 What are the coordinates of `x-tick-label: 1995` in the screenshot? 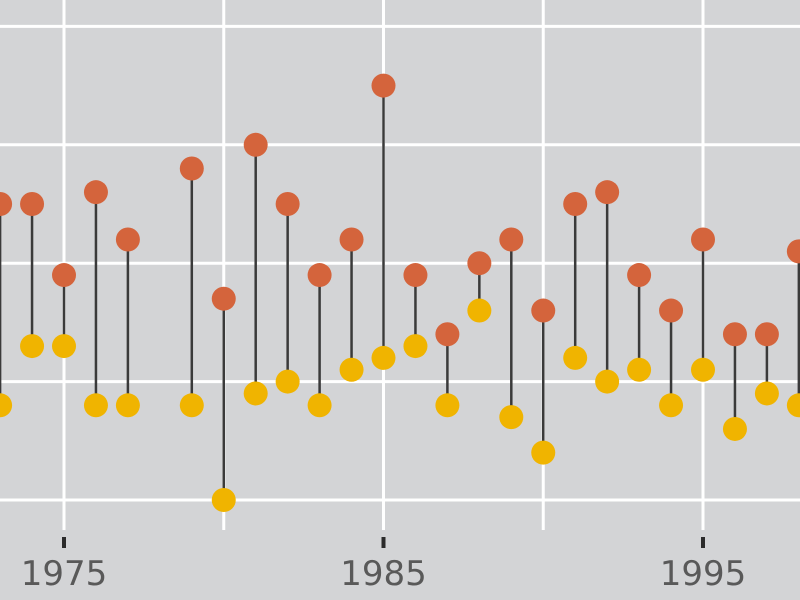 It's located at (703, 574).